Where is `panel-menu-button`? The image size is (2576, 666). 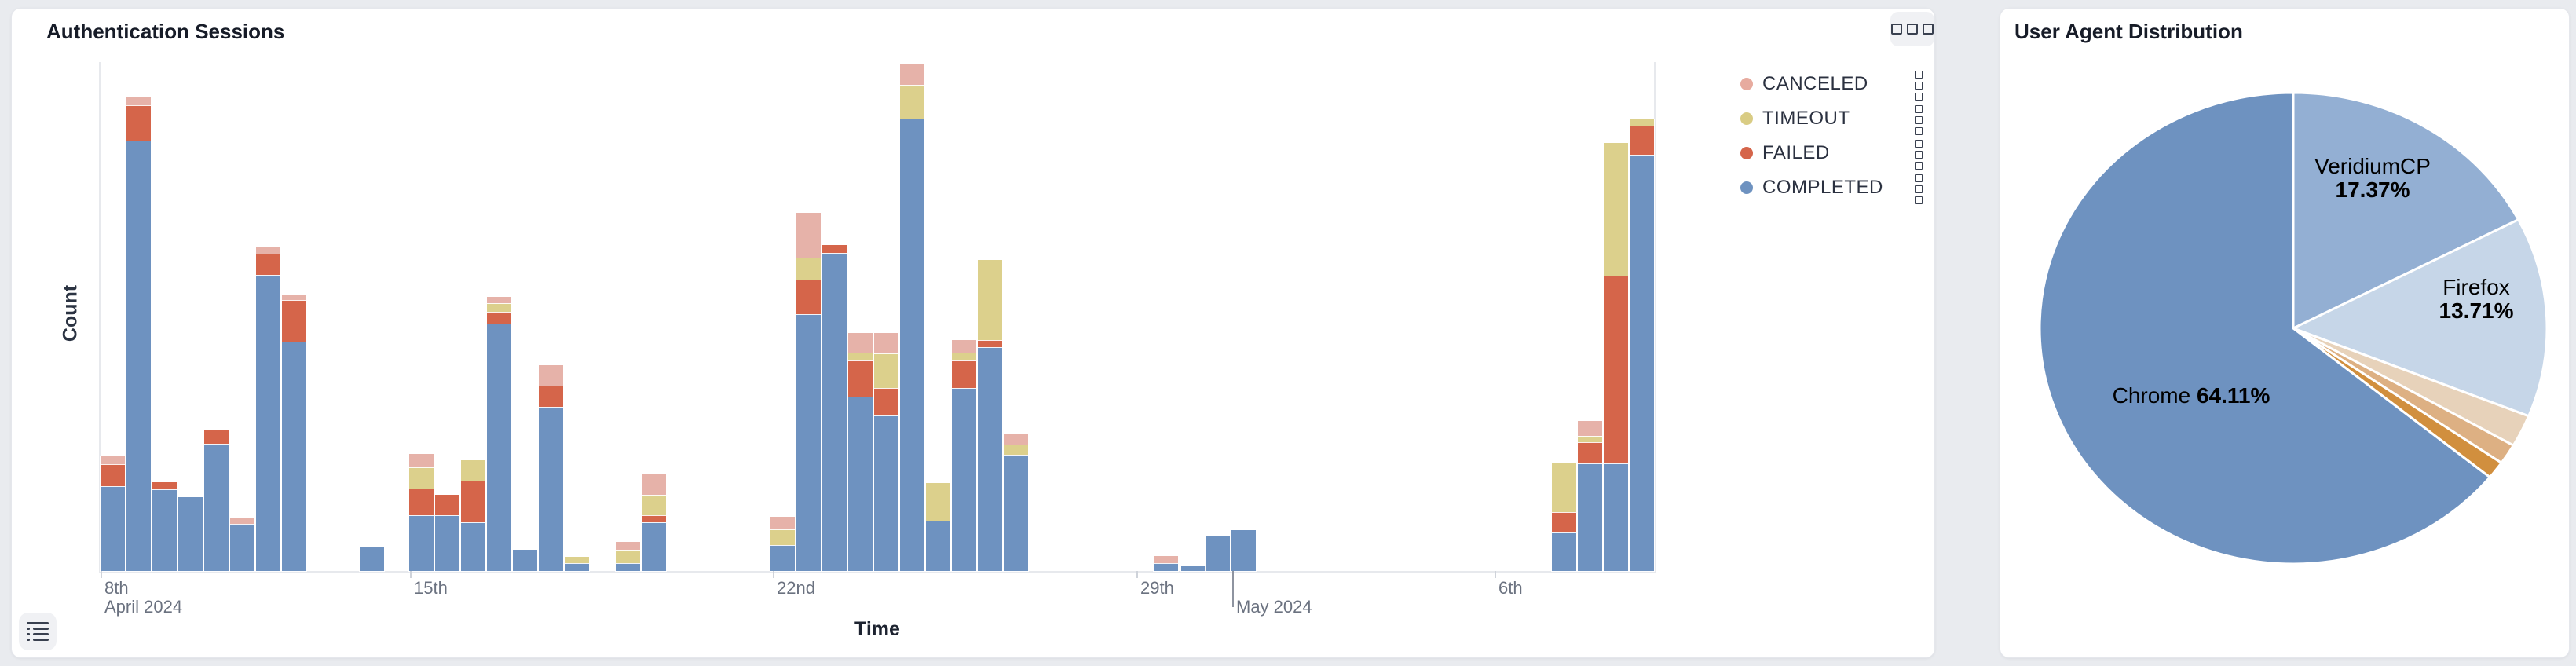 panel-menu-button is located at coordinates (1912, 29).